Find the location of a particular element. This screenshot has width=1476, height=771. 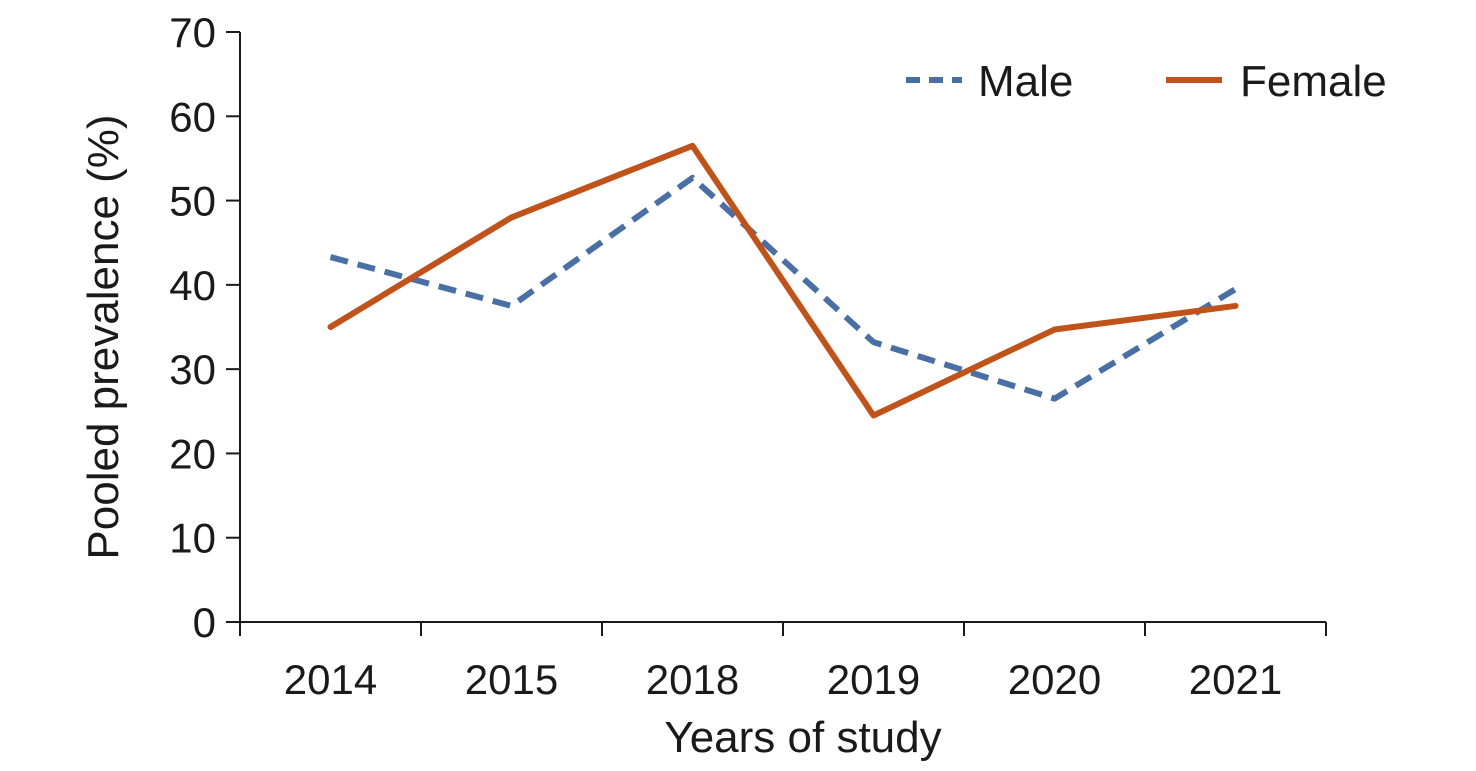

y-tick-label: 50 is located at coordinates (192, 201).